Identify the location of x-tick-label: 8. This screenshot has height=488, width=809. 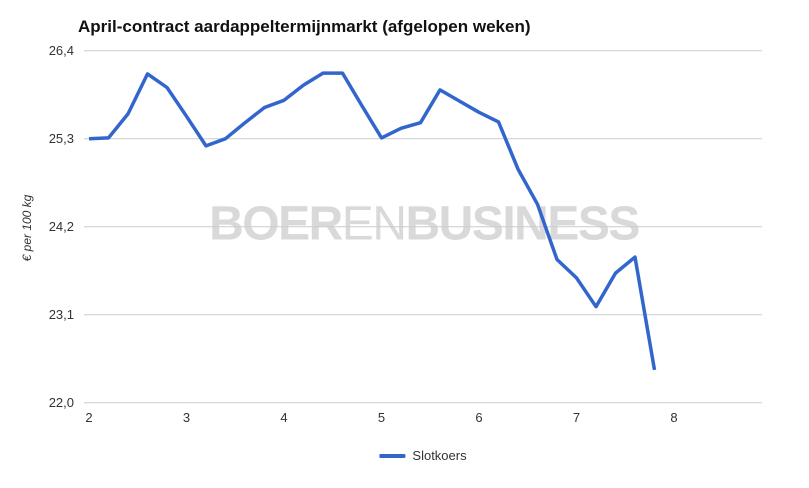
(674, 417).